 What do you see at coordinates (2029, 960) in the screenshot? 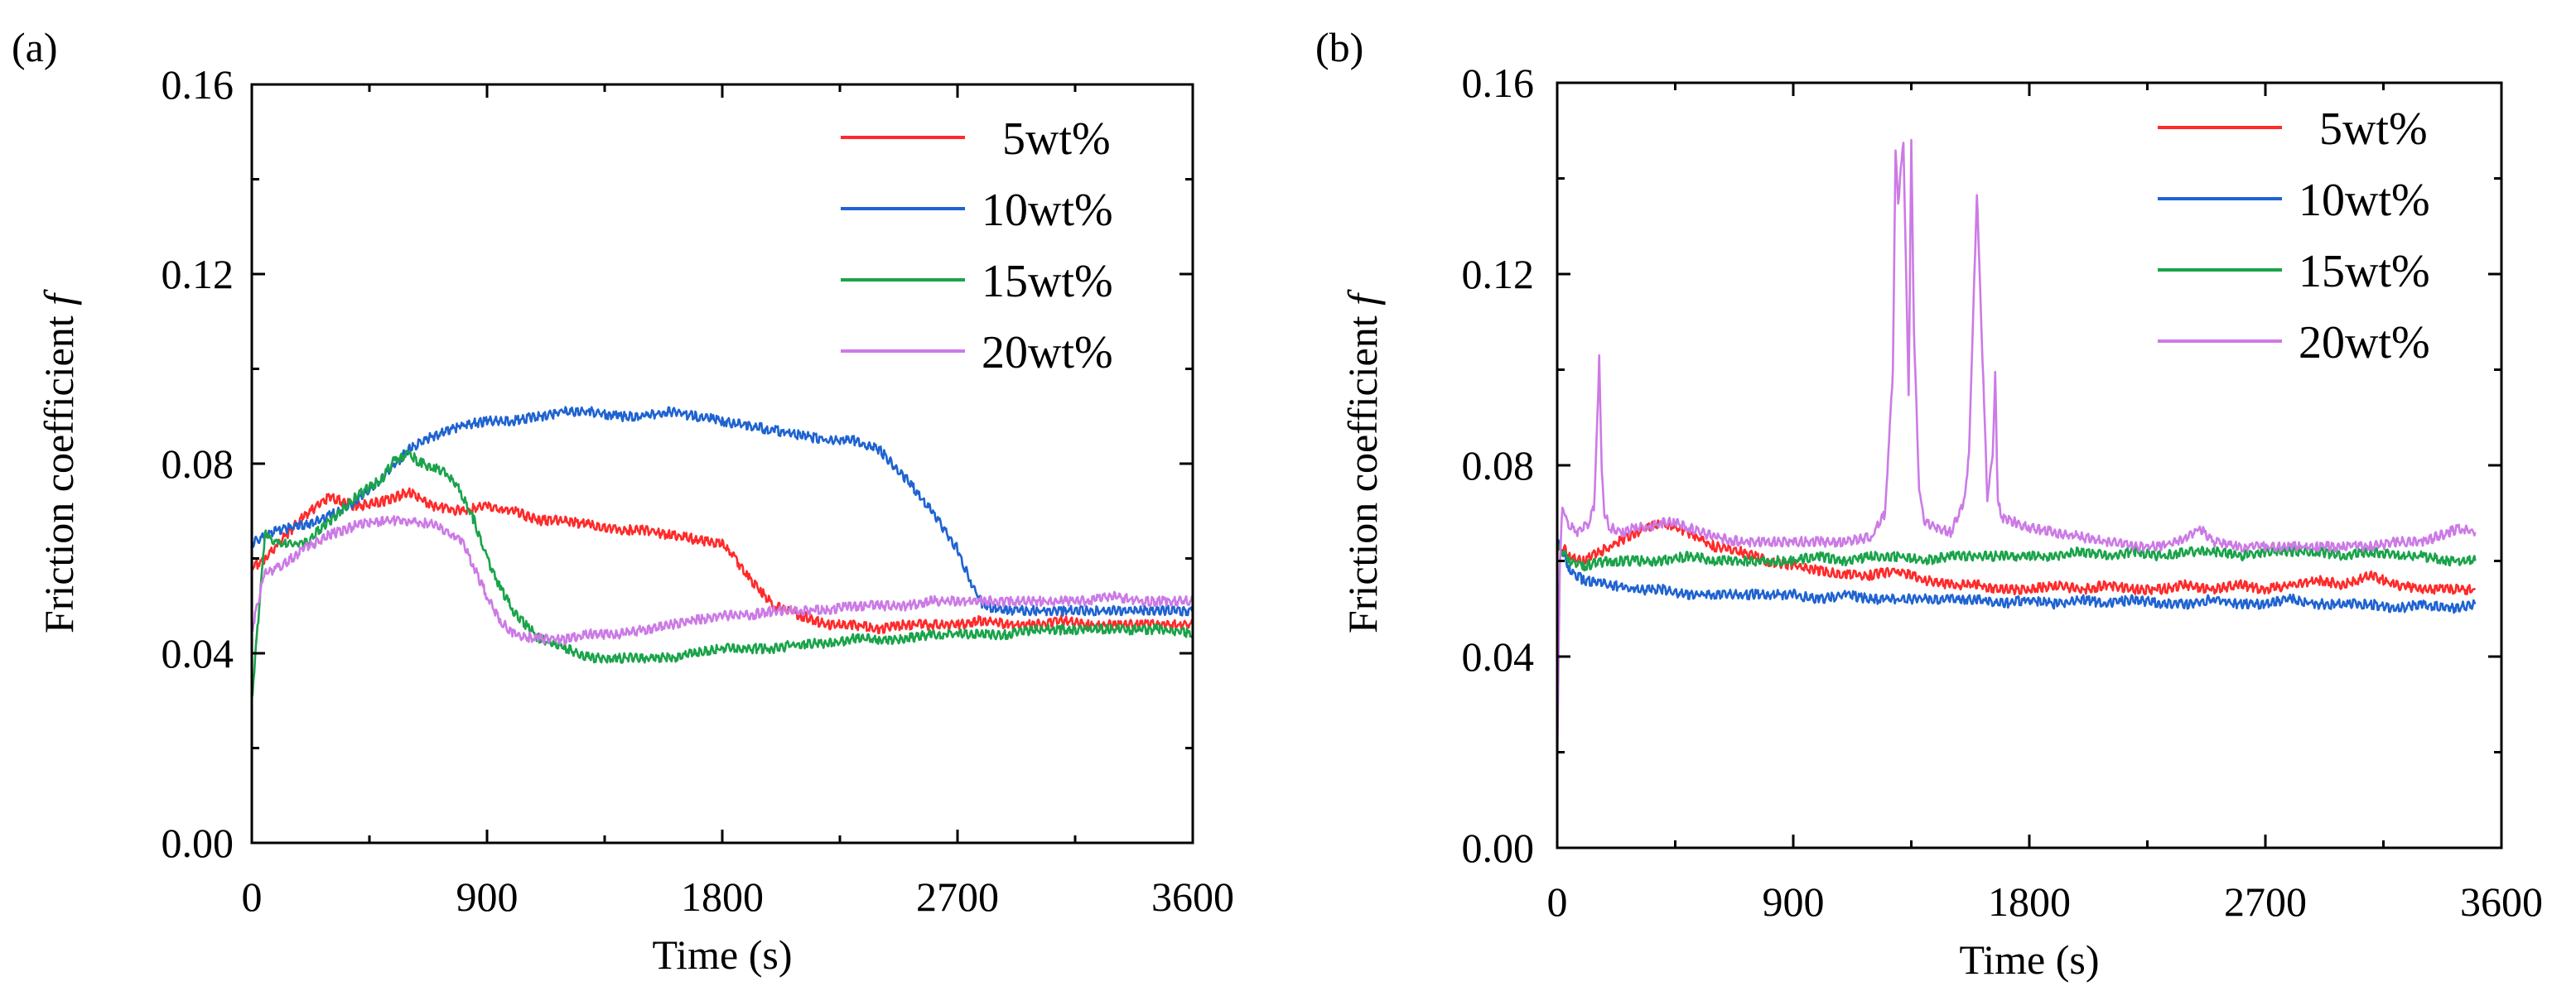
I see `x-axis-title-b: Time (s)` at bounding box center [2029, 960].